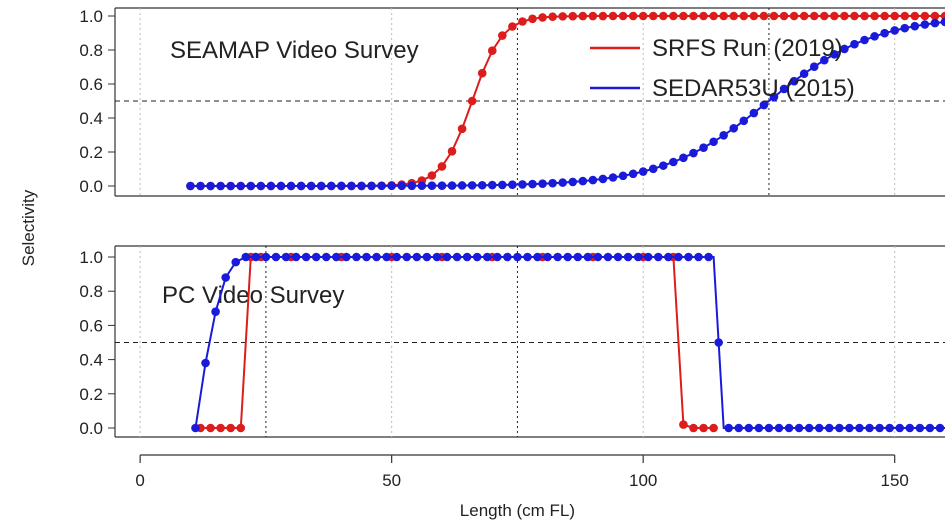  I want to click on y-tick-label: 0.6, so click(91, 84).